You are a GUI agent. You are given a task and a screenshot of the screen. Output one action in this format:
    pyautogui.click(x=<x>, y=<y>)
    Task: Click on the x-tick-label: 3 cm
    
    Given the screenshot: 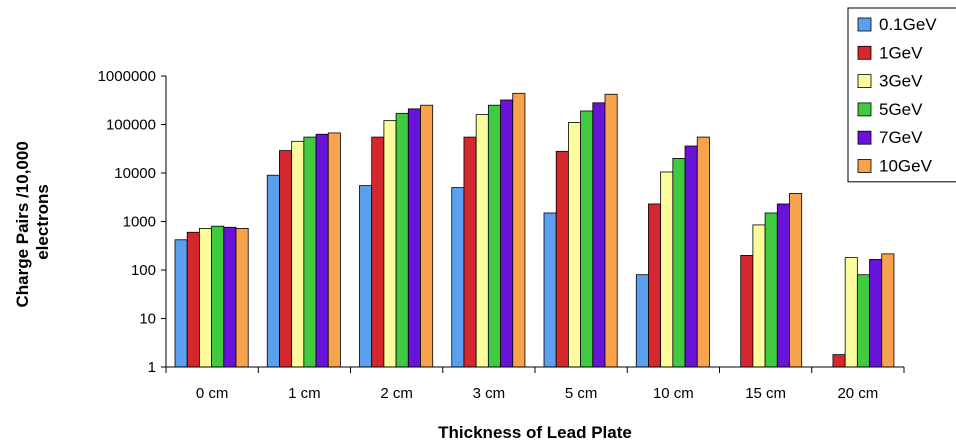 What is the action you would take?
    pyautogui.click(x=489, y=393)
    